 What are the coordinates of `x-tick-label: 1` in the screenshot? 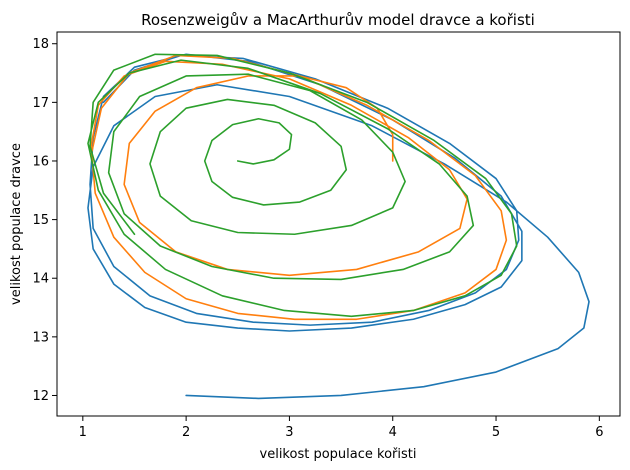 It's located at (83, 432).